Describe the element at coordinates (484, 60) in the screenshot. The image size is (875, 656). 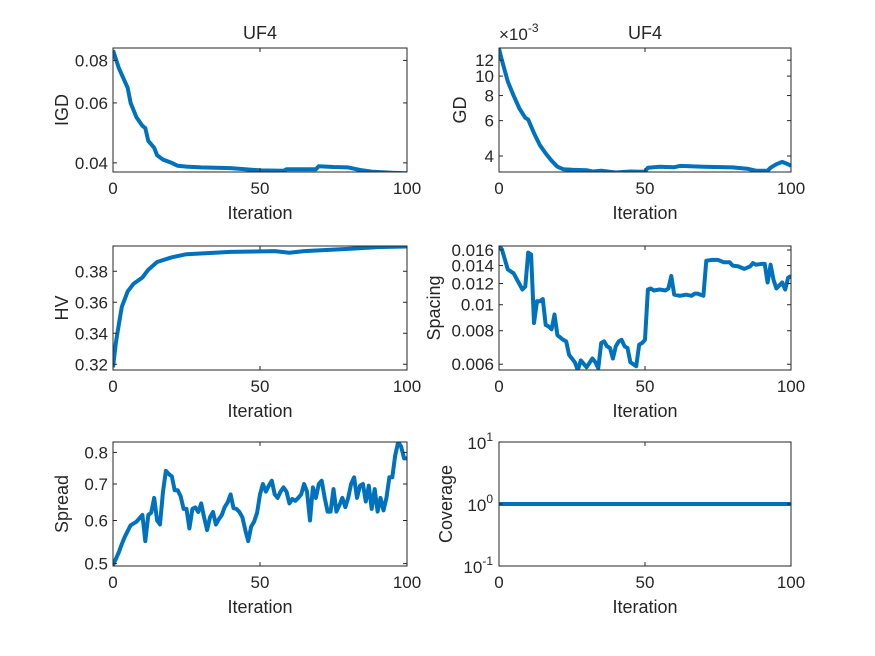
I see `y-tick-label: 12` at that location.